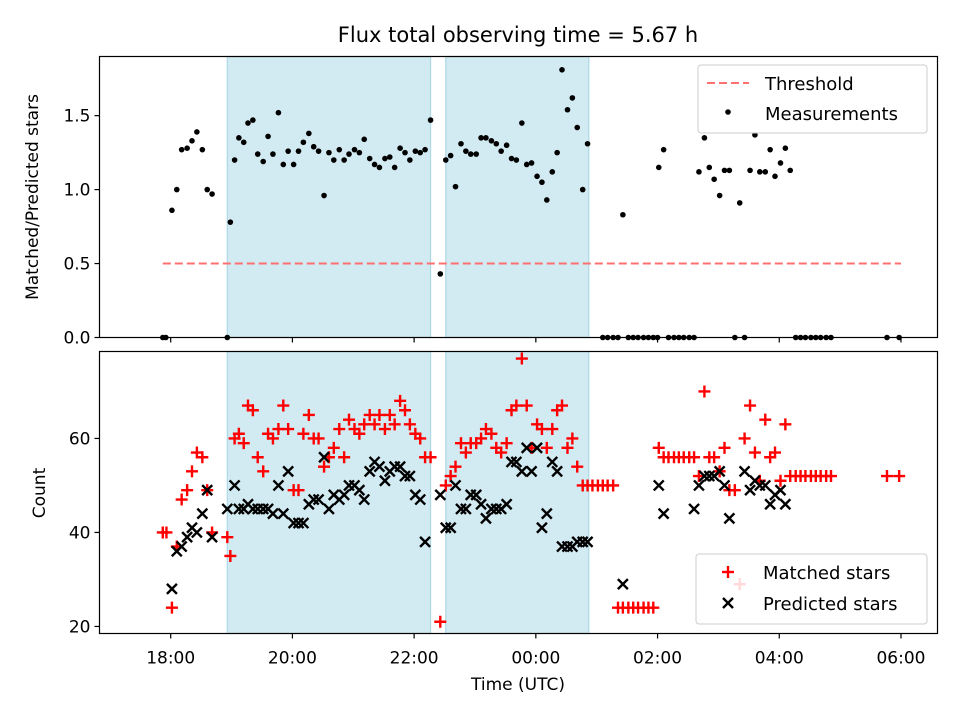 The image size is (960, 720). Describe the element at coordinates (826, 573) in the screenshot. I see `legend-matched-label: Matched stars` at that location.